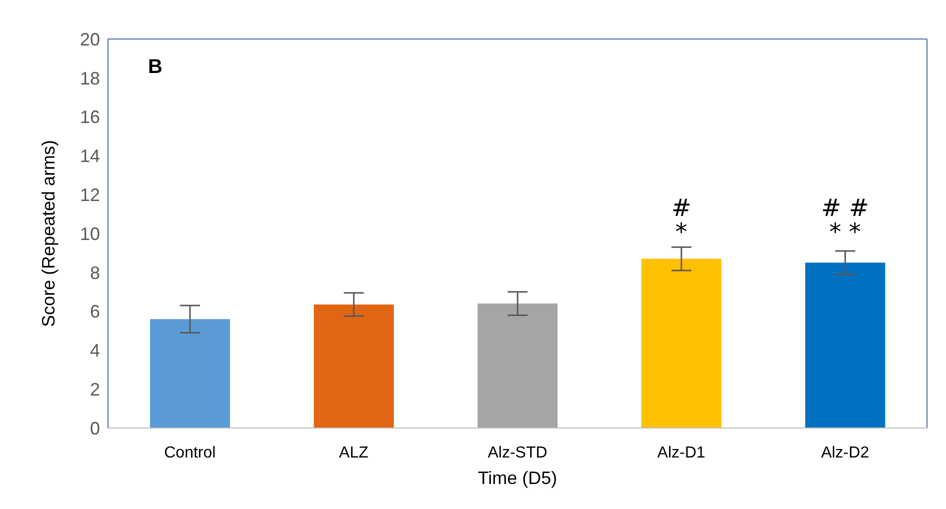  I want to click on y-tick-label: 12, so click(90, 194).